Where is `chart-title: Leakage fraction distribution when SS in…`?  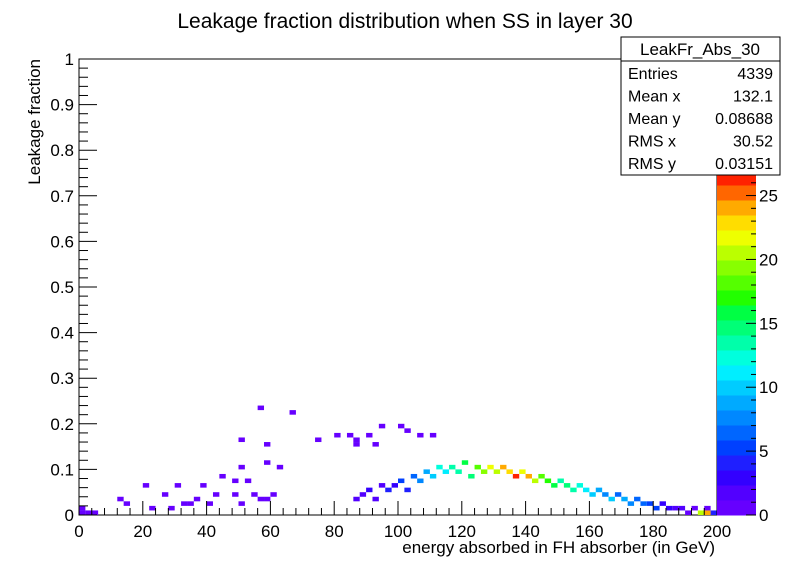 chart-title: Leakage fraction distribution when SS in… is located at coordinates (404, 21).